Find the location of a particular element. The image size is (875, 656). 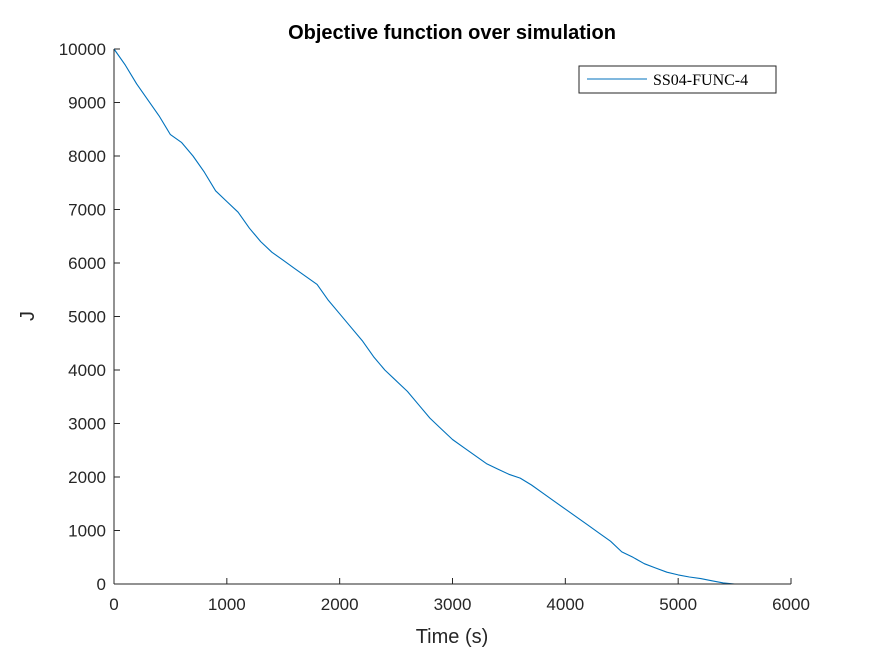

x-tick-label: 4000 is located at coordinates (565, 604).